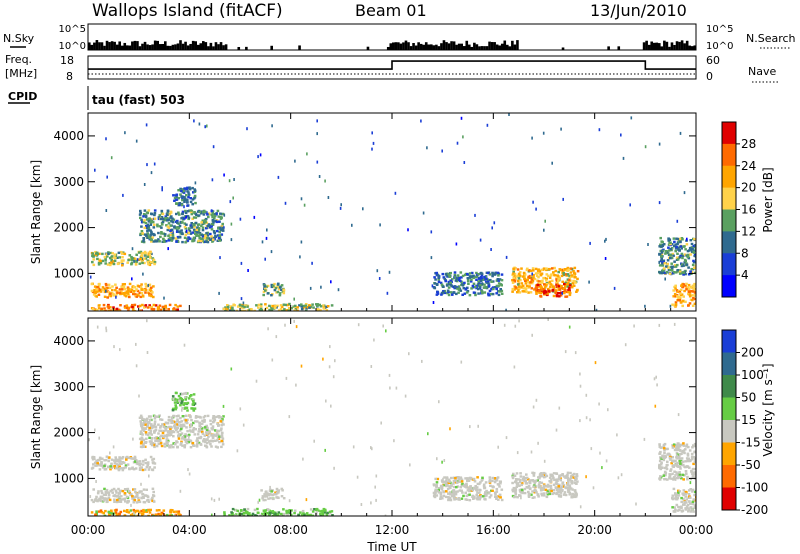 The width and height of the screenshot is (800, 554). Describe the element at coordinates (67, 60) in the screenshot. I see `freq-tick-high: 18` at that location.